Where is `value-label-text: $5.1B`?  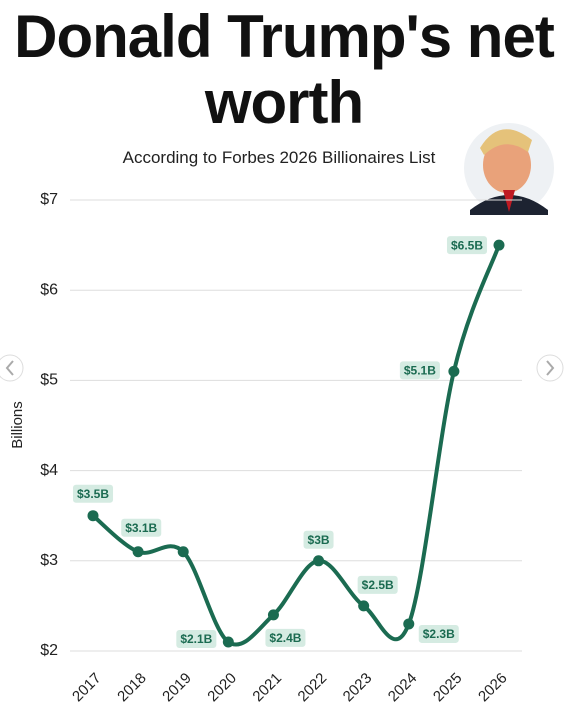
value-label-text: $5.1B is located at coordinates (420, 371).